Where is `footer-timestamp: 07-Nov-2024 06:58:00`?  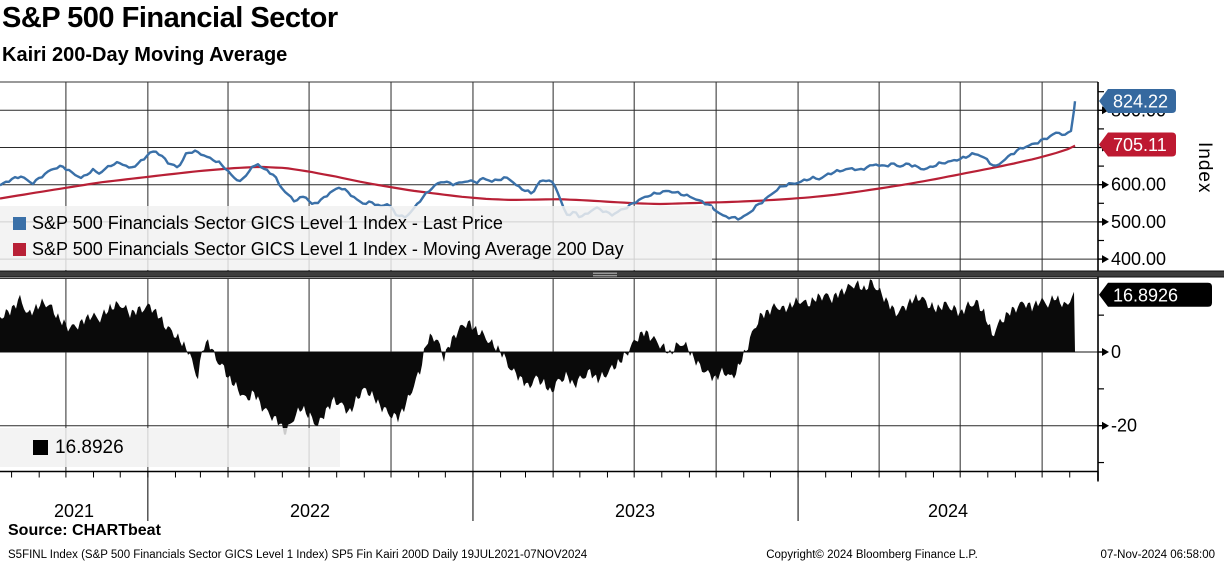
footer-timestamp: 07-Nov-2024 06:58:00 is located at coordinates (1157, 555).